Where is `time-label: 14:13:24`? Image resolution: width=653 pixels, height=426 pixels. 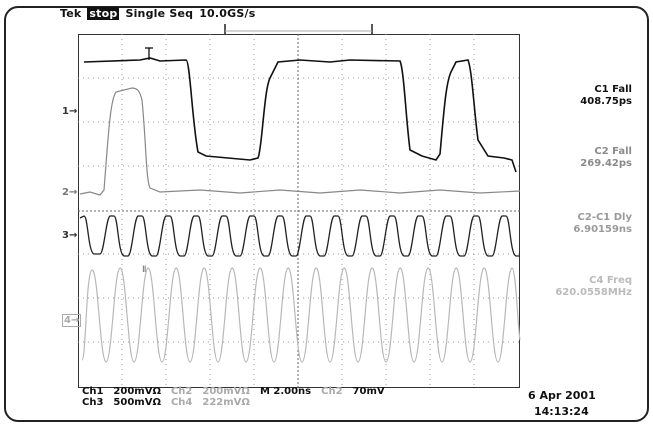
time-label: 14:13:24 is located at coordinates (561, 411).